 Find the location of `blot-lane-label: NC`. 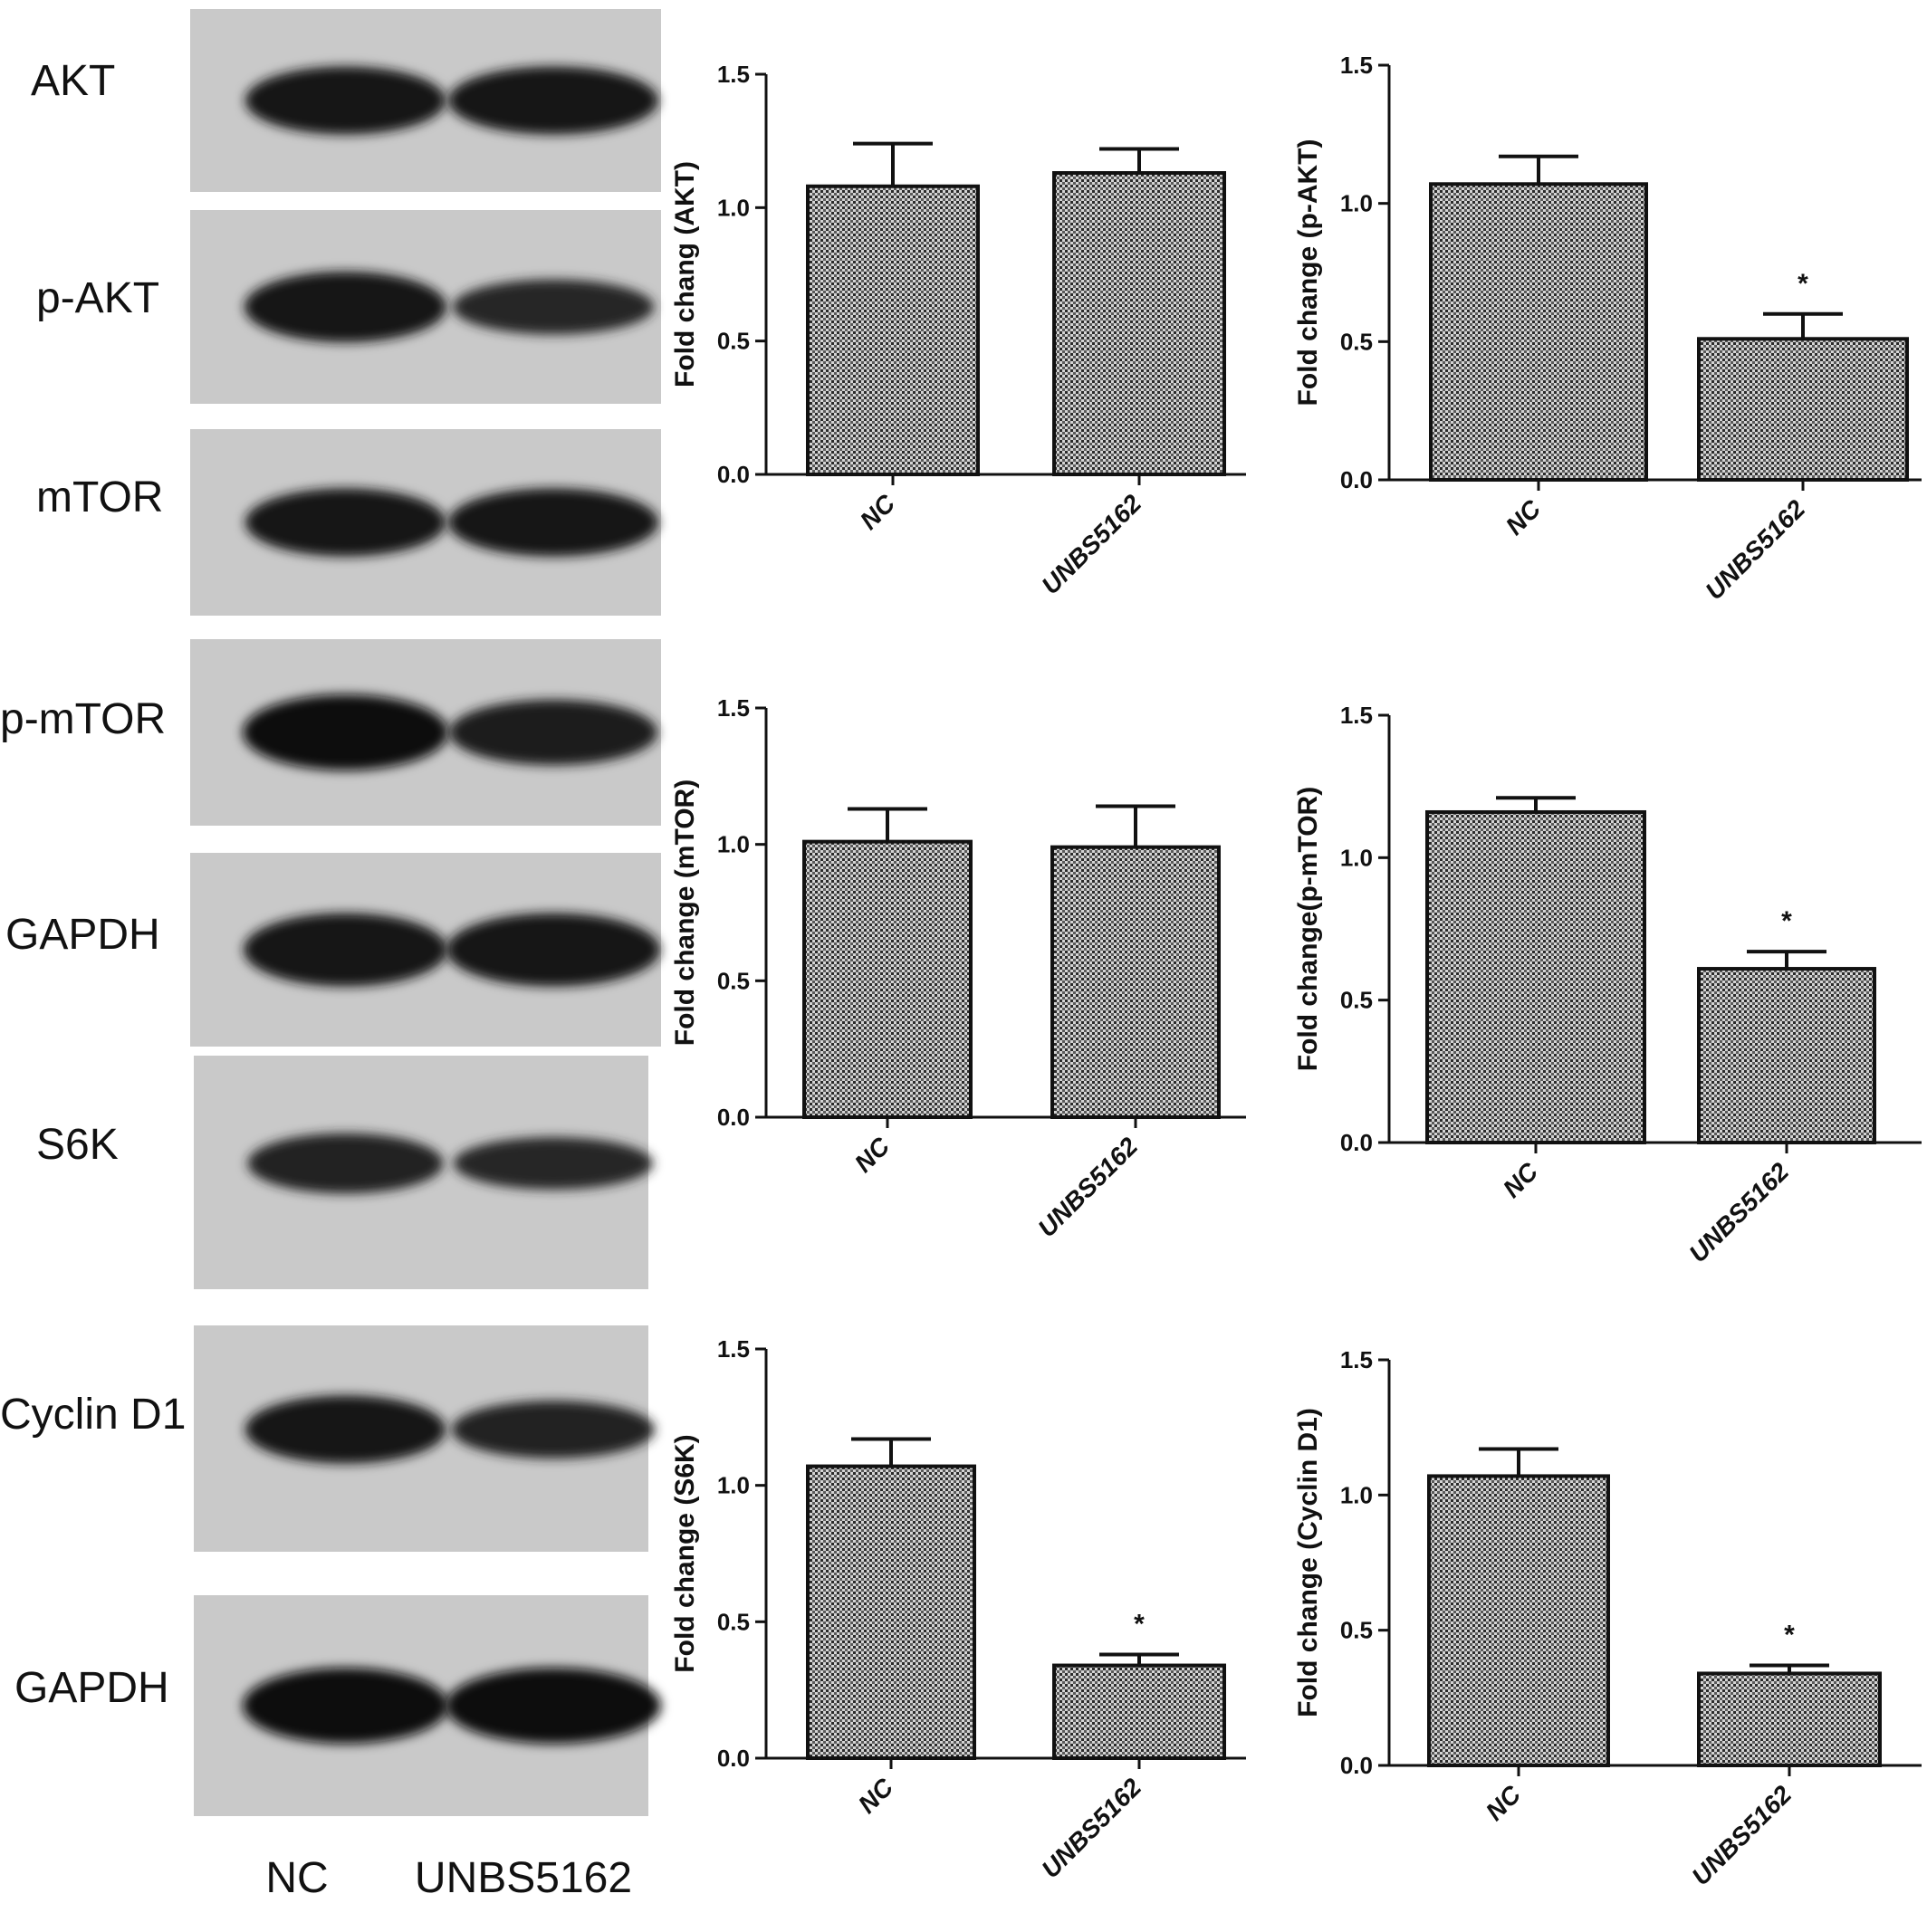

blot-lane-label: NC is located at coordinates (296, 1878).